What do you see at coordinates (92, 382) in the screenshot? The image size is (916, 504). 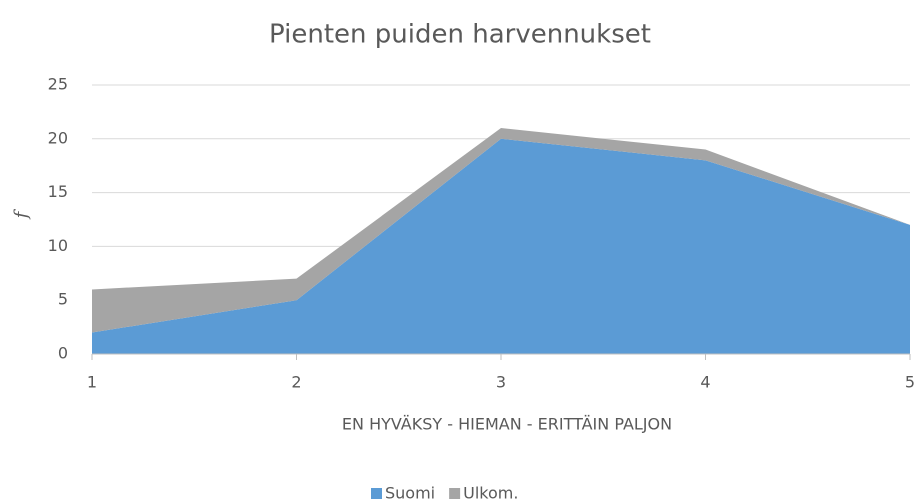 I see `x-tick-label: 1` at bounding box center [92, 382].